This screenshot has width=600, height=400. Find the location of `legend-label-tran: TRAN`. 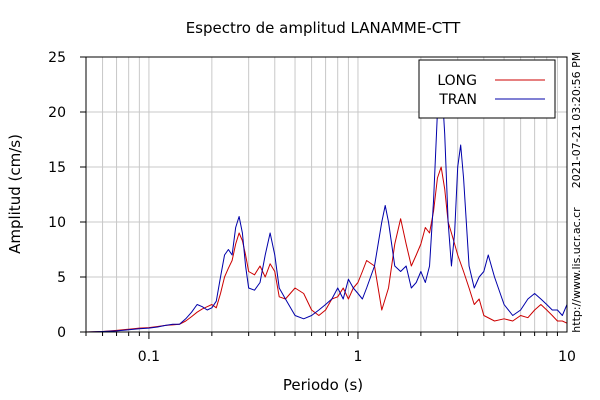

legend-label-tran: TRAN is located at coordinates (457, 100).